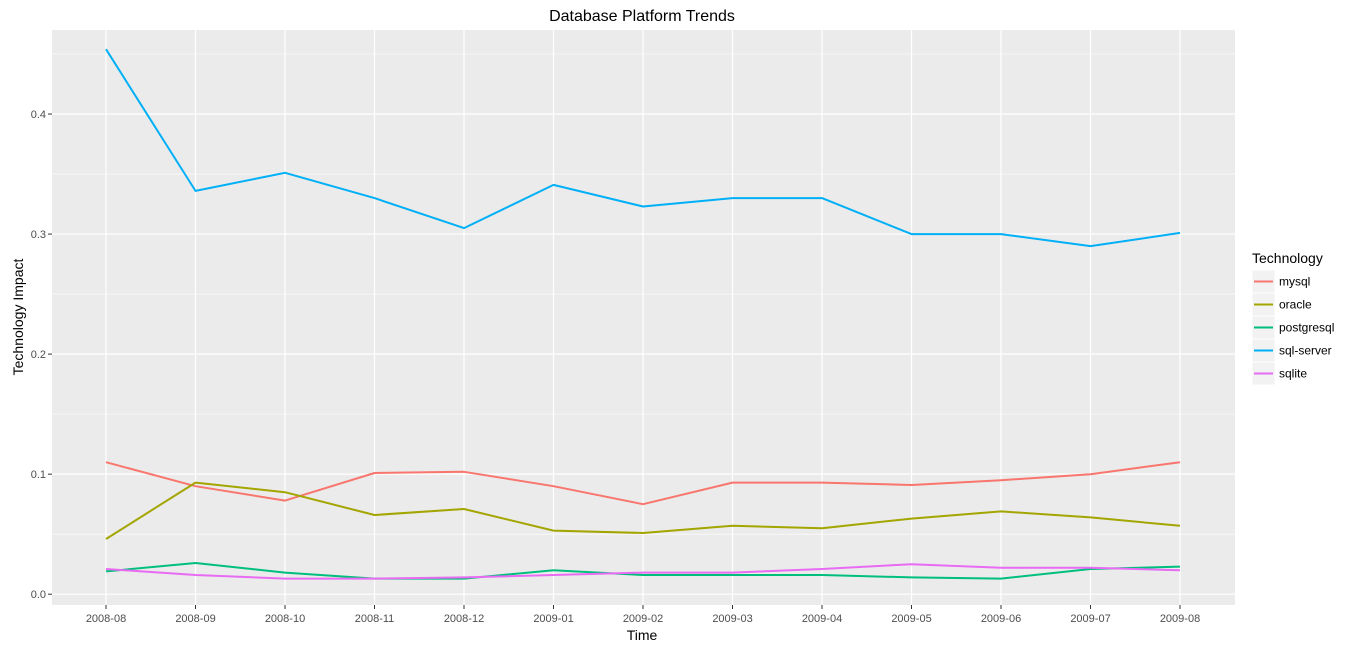 Image resolution: width=1362 pixels, height=650 pixels. What do you see at coordinates (1306, 328) in the screenshot?
I see `legend-label-postgresql: postgresql` at bounding box center [1306, 328].